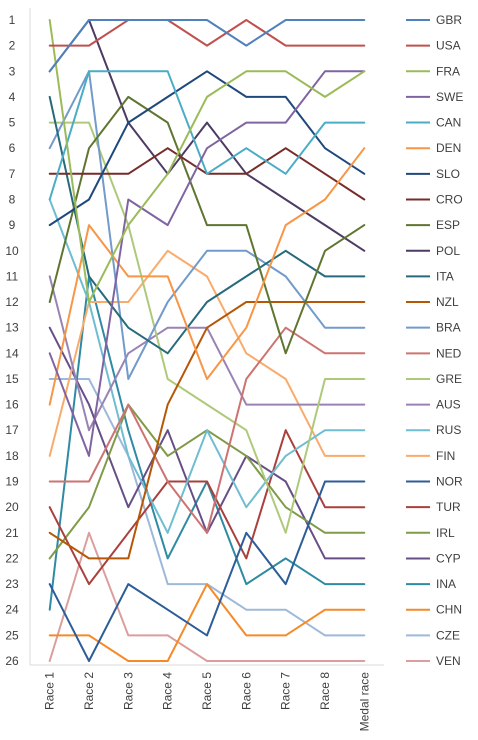 This screenshot has height=740, width=478. What do you see at coordinates (128, 691) in the screenshot?
I see `x-tick-label: Race 3` at bounding box center [128, 691].